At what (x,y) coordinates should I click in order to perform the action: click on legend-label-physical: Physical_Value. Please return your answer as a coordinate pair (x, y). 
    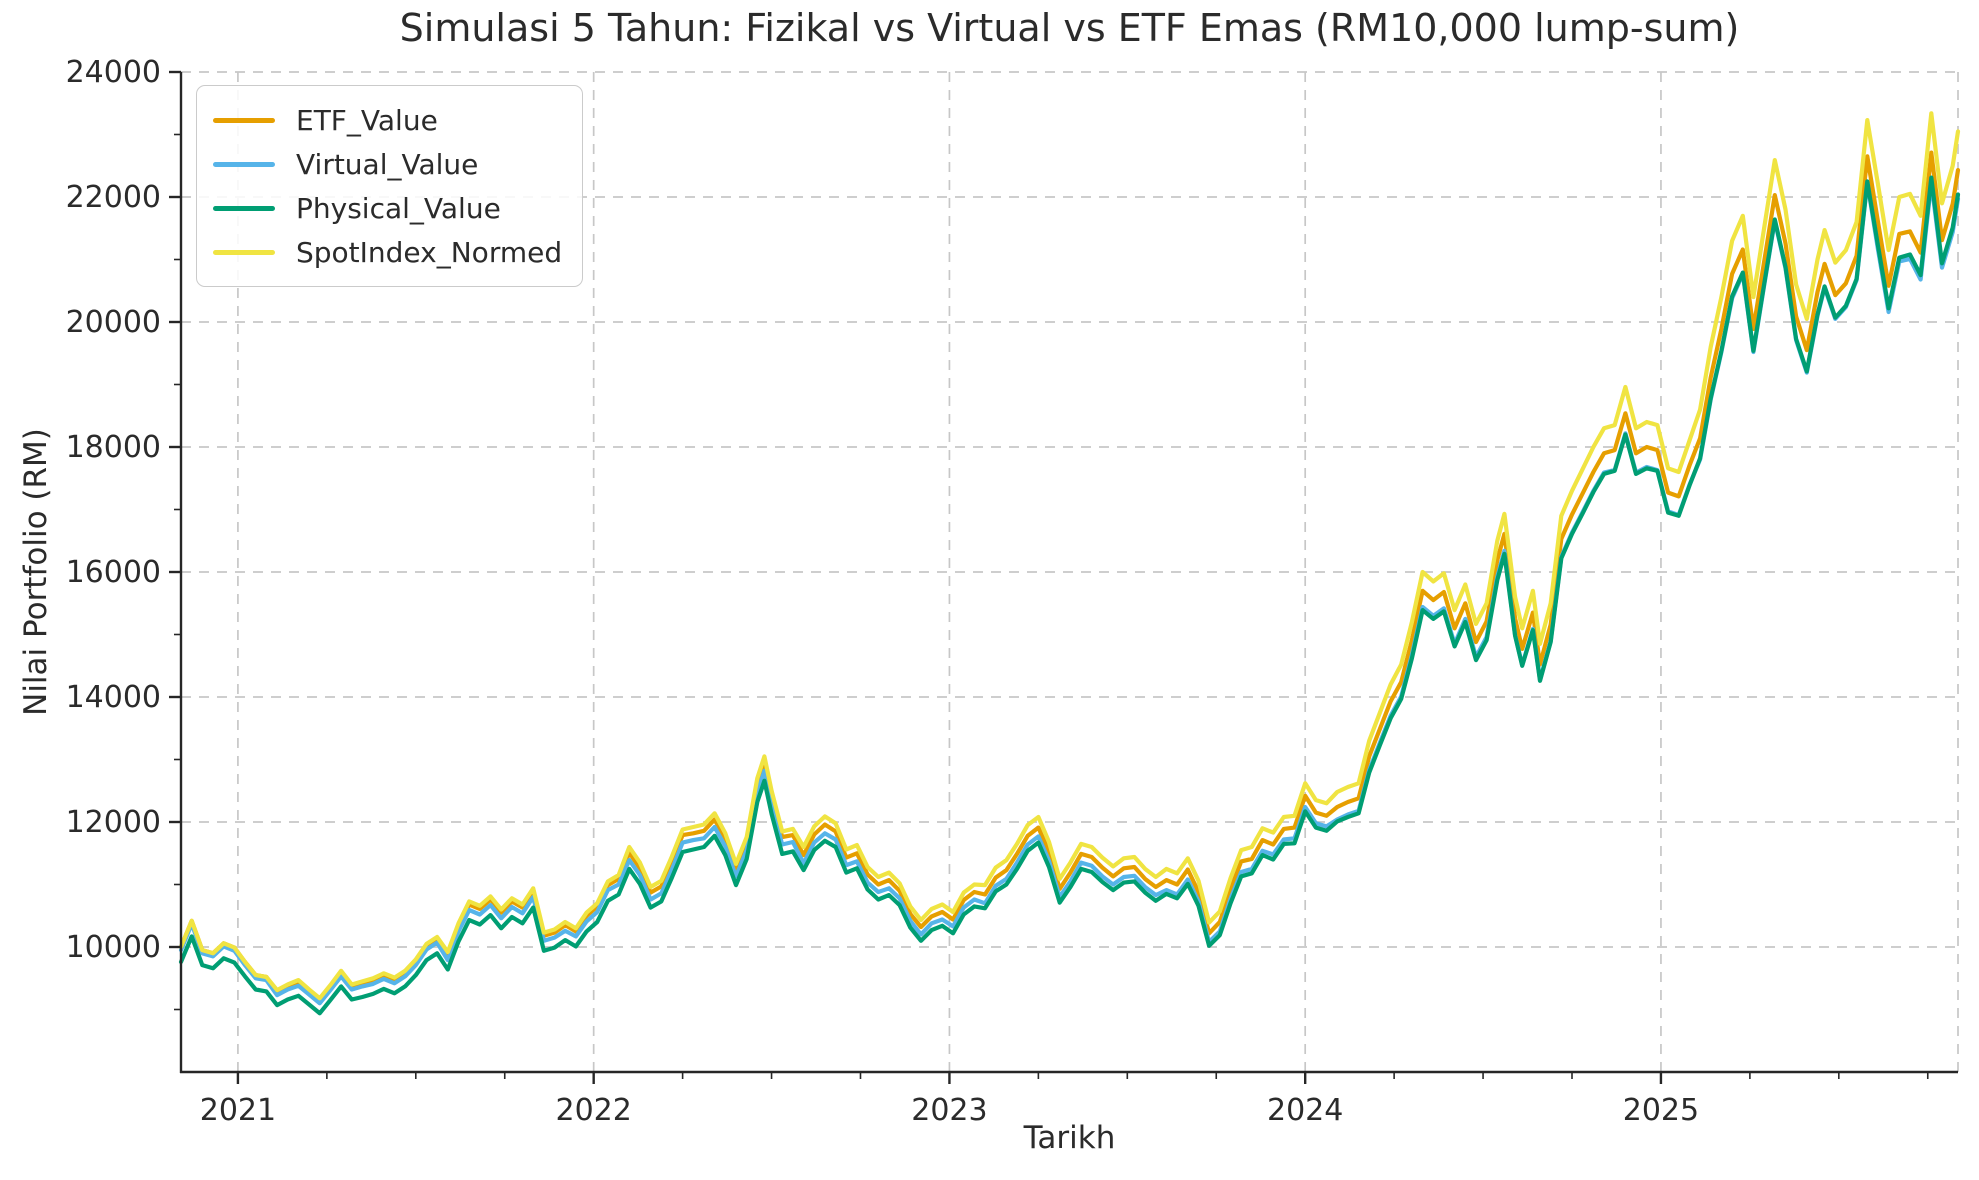
    Looking at the image, I should click on (398, 208).